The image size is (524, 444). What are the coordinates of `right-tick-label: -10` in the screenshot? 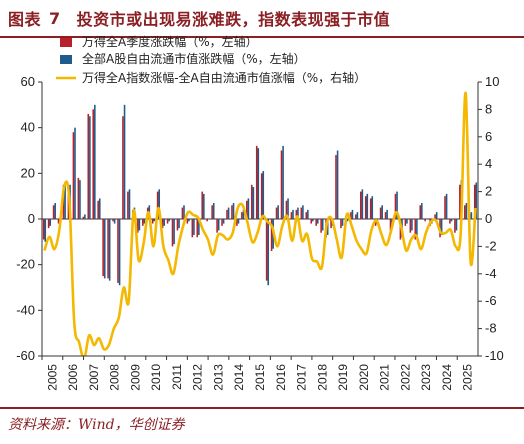 It's located at (494, 355).